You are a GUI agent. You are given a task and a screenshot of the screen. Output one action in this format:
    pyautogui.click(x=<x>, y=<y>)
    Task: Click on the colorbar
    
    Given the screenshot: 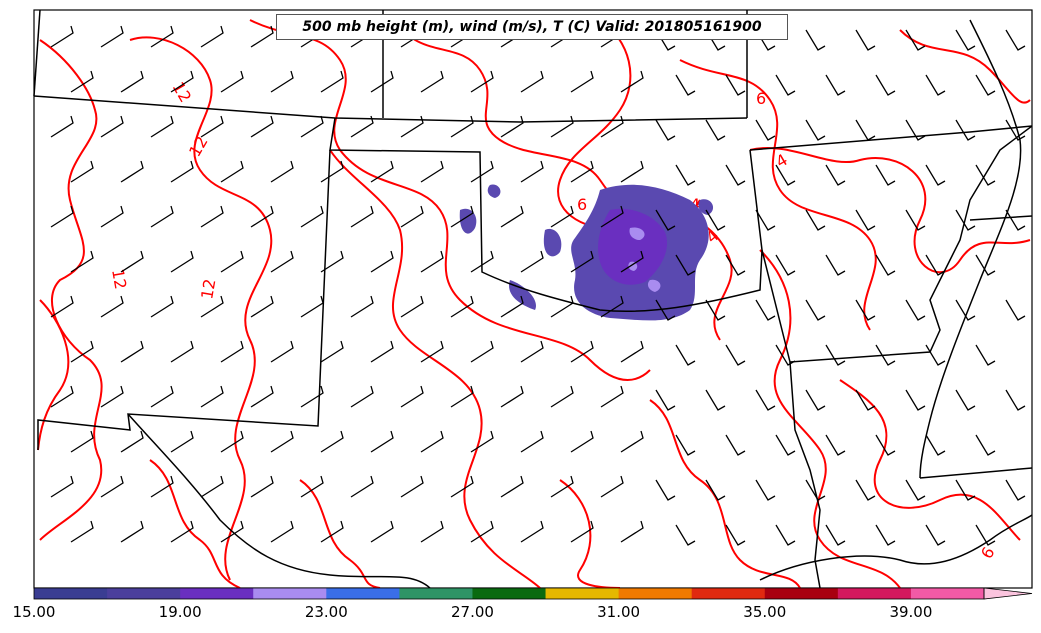 What is the action you would take?
    pyautogui.click(x=533, y=593)
    